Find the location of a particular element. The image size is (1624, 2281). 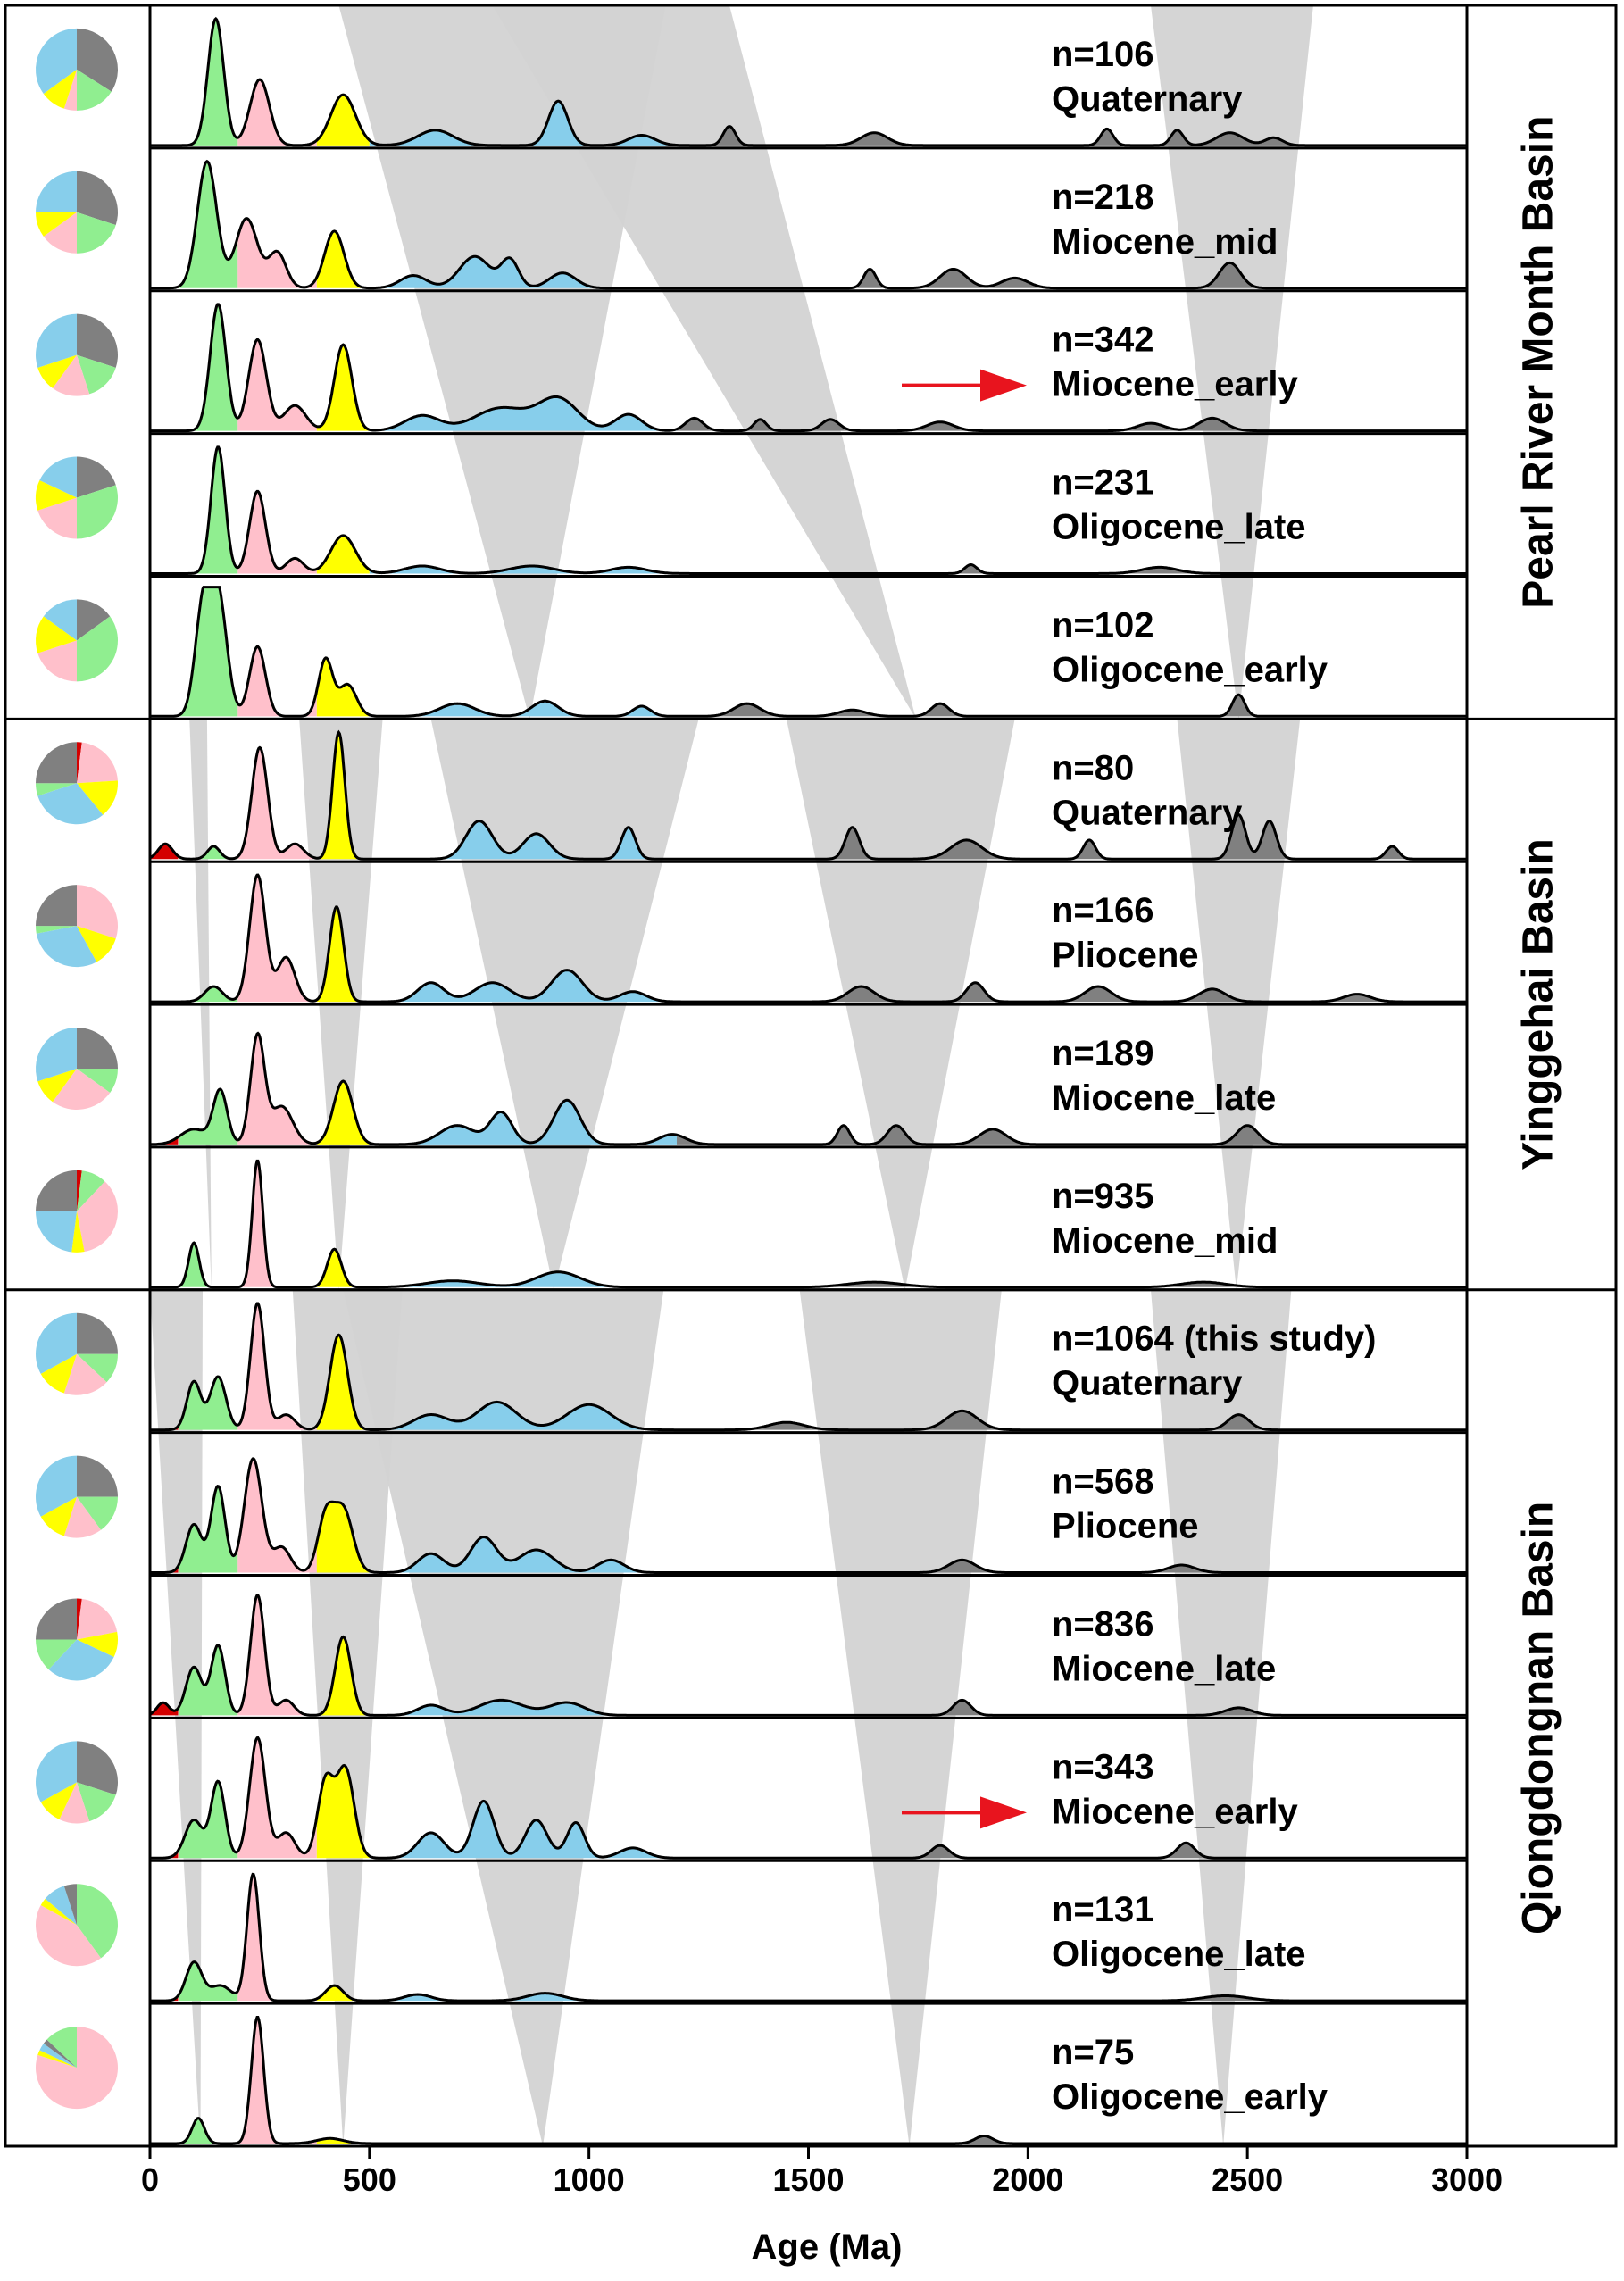

x-tick-label: 1000 is located at coordinates (589, 2180).